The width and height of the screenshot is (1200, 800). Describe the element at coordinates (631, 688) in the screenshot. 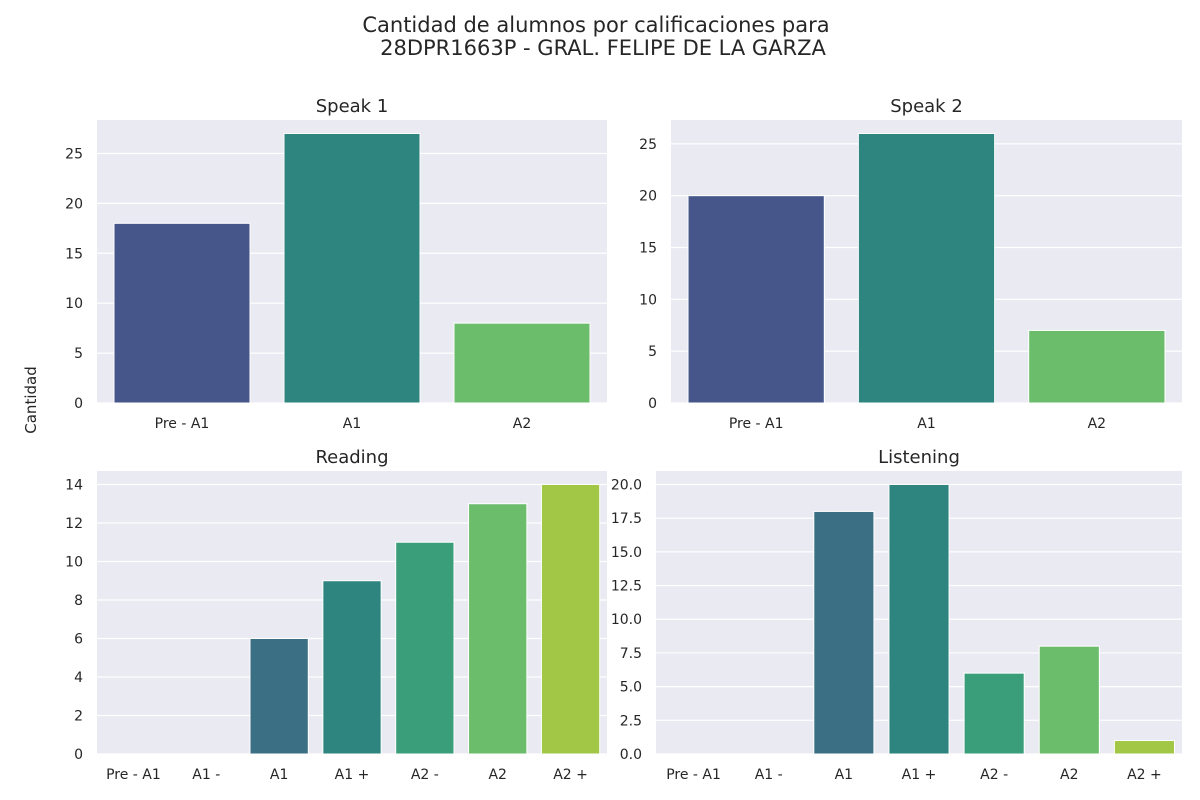

I see `y-tick-label: 5.0` at that location.